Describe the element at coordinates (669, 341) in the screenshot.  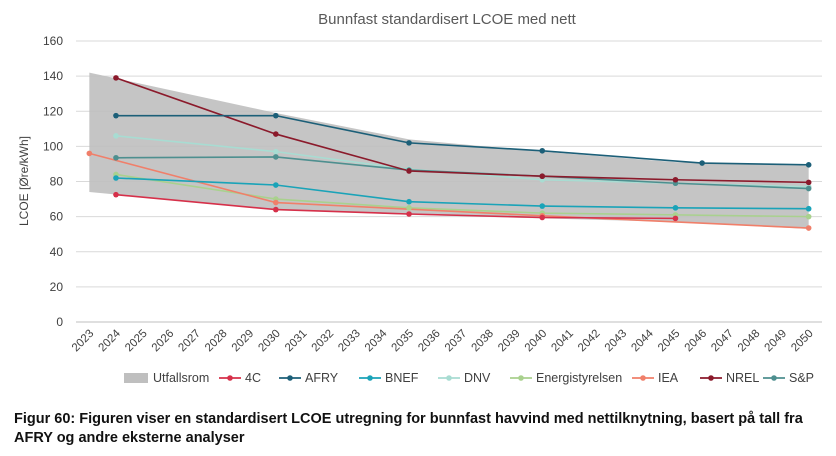
I see `x-tick-label: 2045` at that location.